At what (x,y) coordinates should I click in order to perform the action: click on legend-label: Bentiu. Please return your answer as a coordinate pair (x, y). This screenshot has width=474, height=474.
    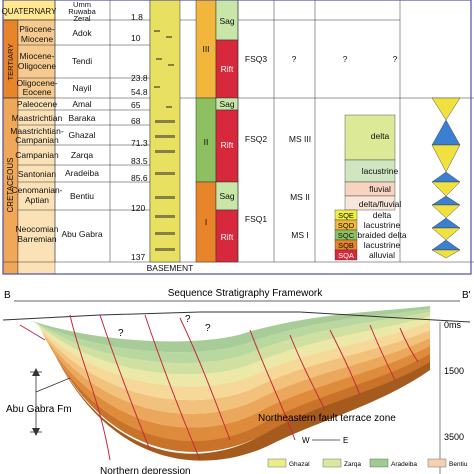
    Looking at the image, I should click on (458, 464).